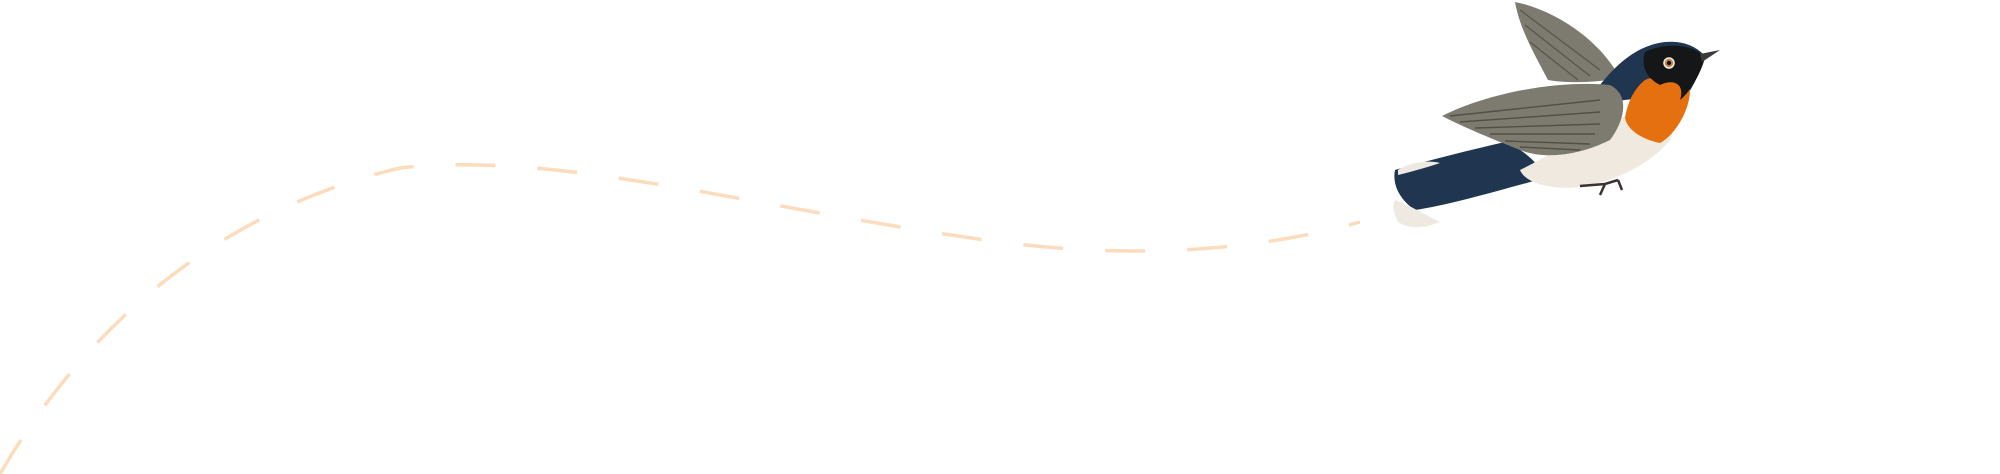  Describe the element at coordinates (1469, 176) in the screenshot. I see `bird-tail` at that location.